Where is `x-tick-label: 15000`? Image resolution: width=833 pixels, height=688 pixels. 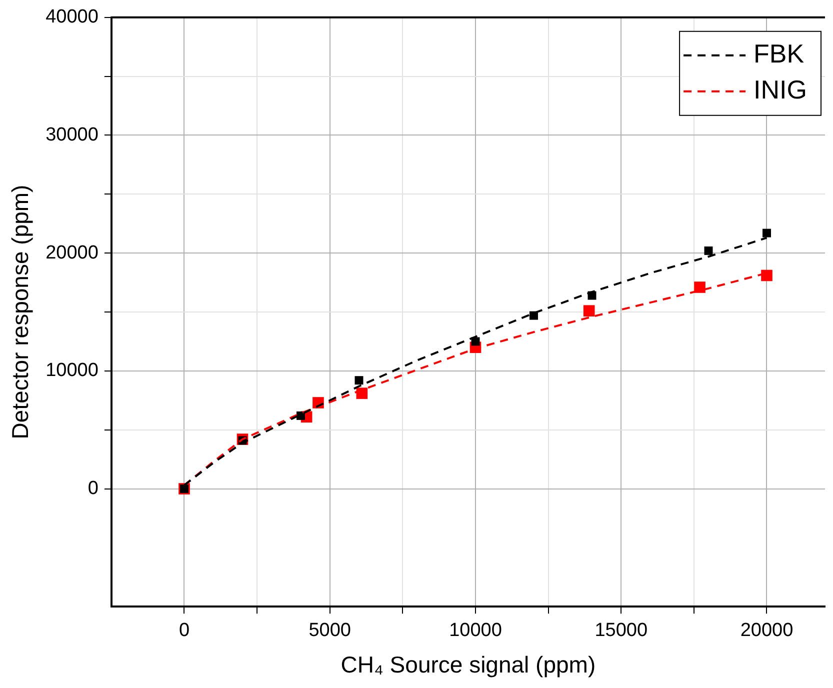
x-tick-label: 15000 is located at coordinates (621, 631).